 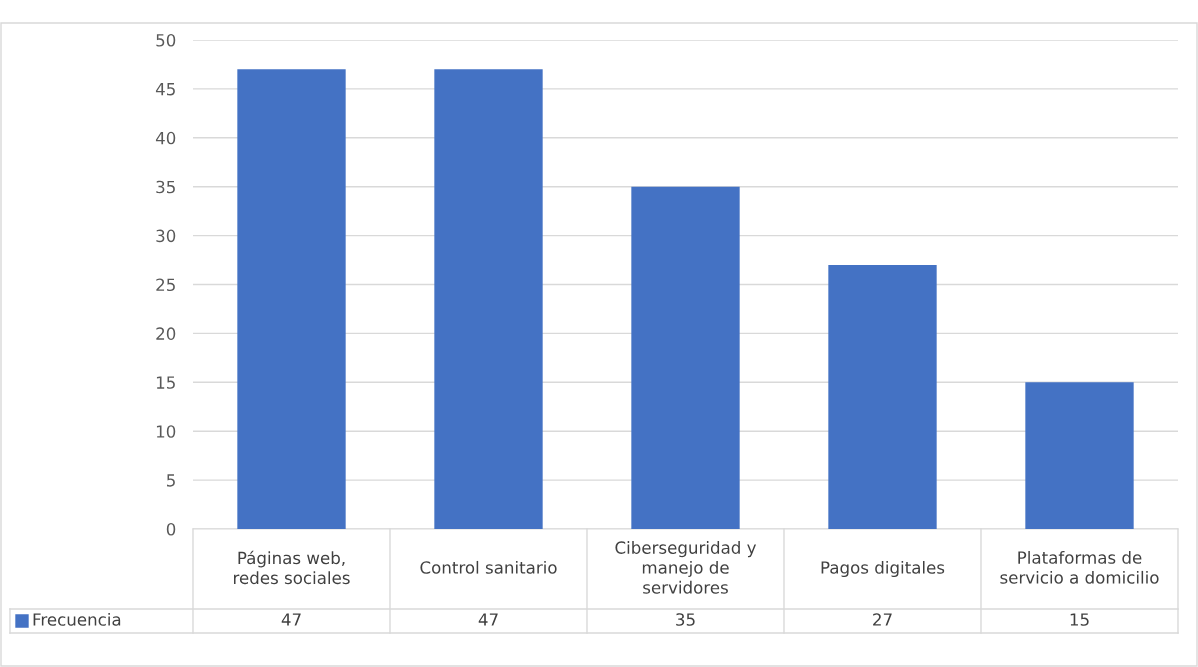 What do you see at coordinates (166, 236) in the screenshot?
I see `y-tick-label: 30` at bounding box center [166, 236].